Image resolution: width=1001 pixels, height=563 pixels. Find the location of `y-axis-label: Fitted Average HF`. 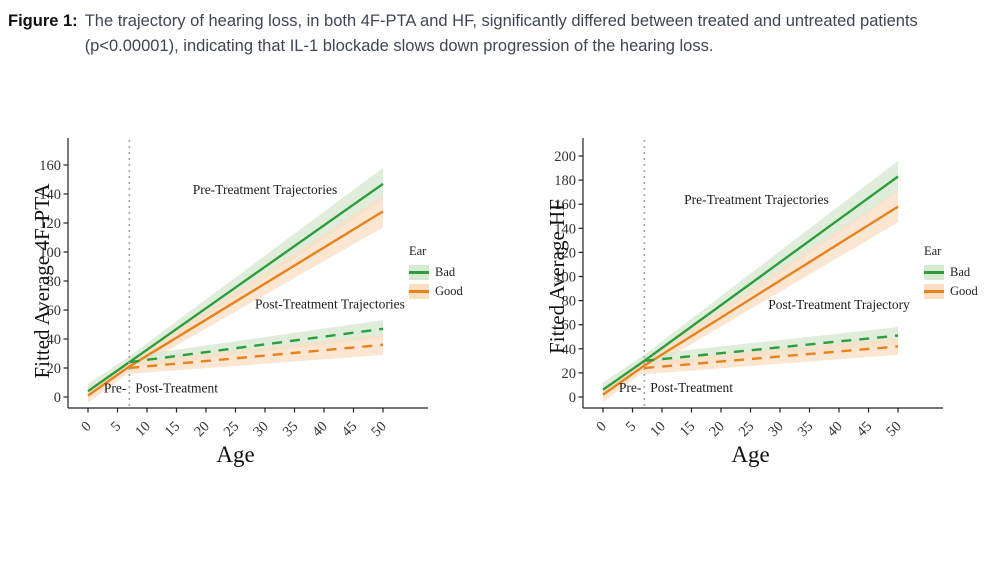

y-axis-label: Fitted Average HF is located at coordinates (558, 276).